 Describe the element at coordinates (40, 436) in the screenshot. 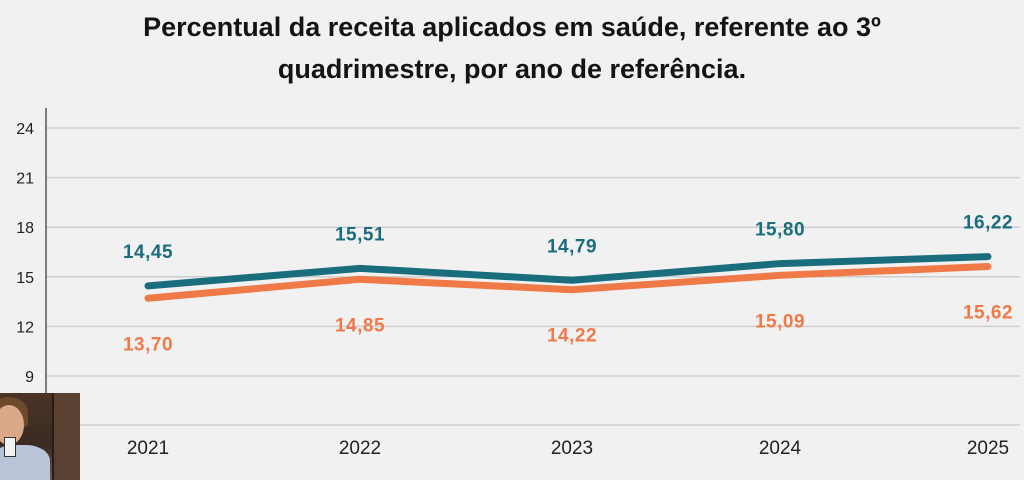

I see `webcam-overlay` at that location.